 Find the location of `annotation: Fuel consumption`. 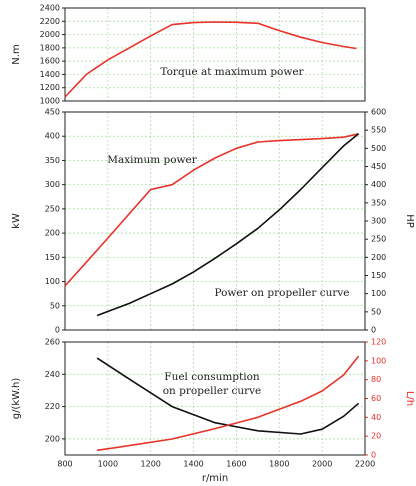

annotation: Fuel consumption is located at coordinates (212, 377).